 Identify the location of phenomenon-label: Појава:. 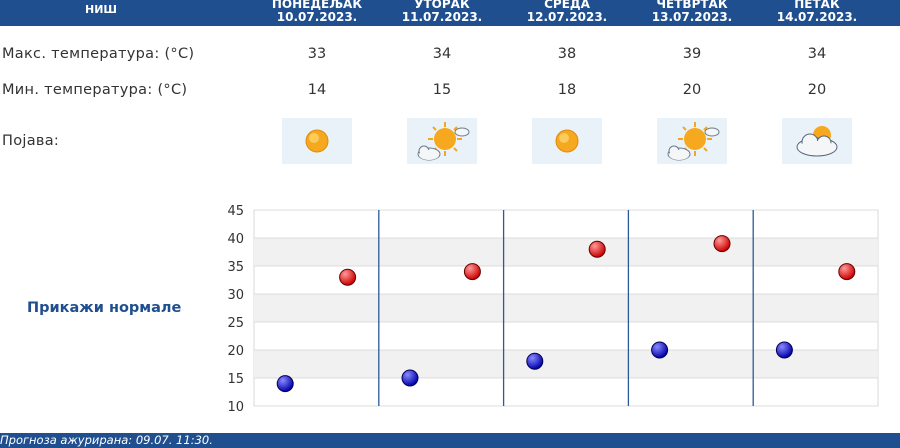
(31, 141).